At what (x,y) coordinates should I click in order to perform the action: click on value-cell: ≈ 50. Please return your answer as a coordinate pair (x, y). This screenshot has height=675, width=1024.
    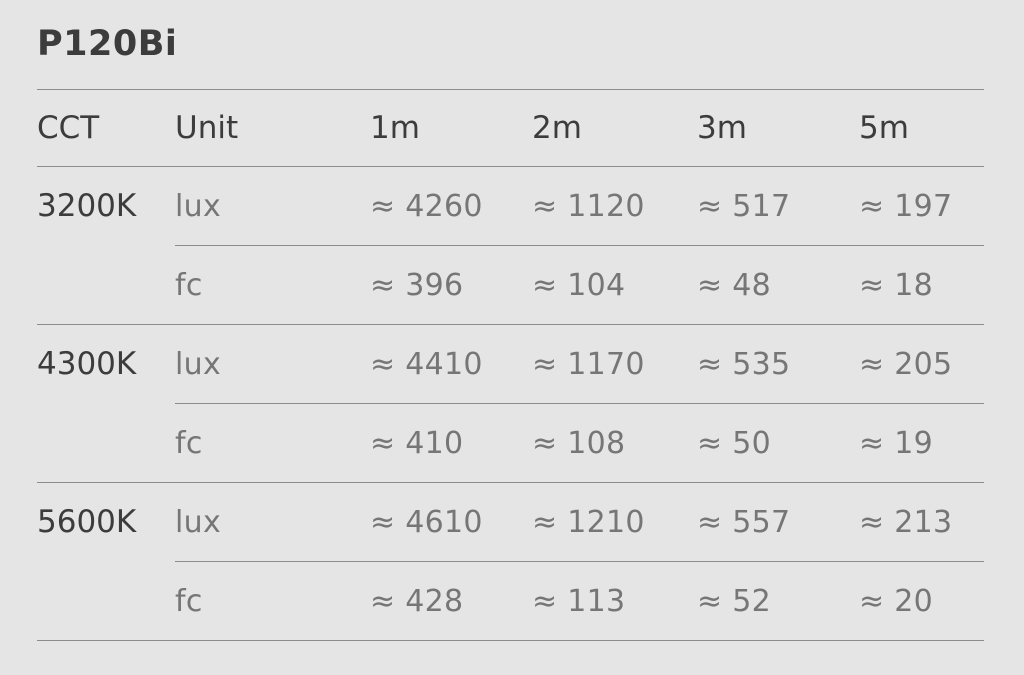
    Looking at the image, I should click on (778, 443).